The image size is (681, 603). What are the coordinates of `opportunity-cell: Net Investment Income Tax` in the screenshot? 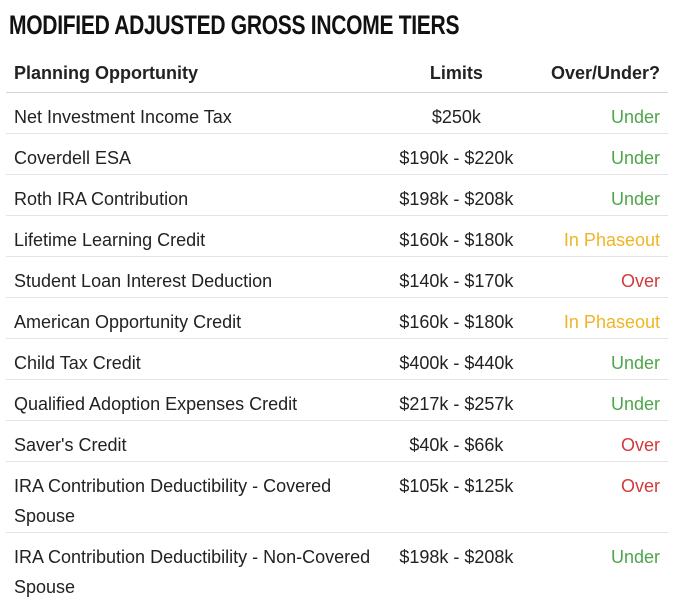 It's located at (193, 113).